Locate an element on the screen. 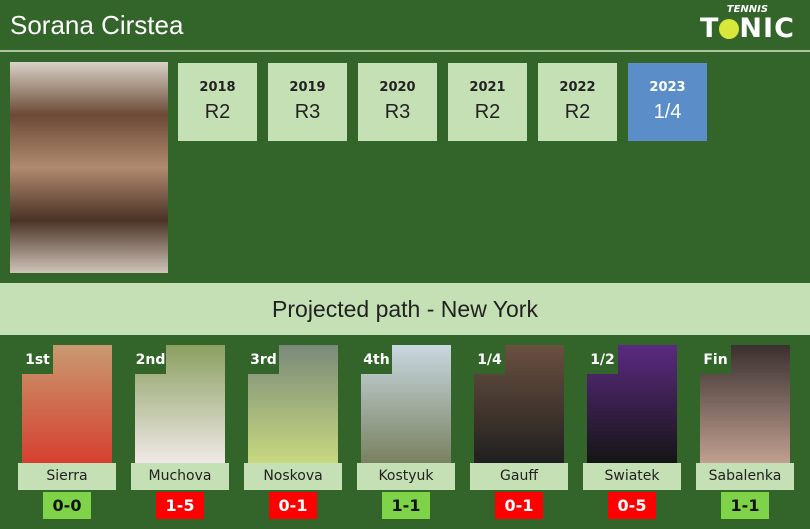 This screenshot has width=810, height=529. opponent-name: Sierra is located at coordinates (67, 476).